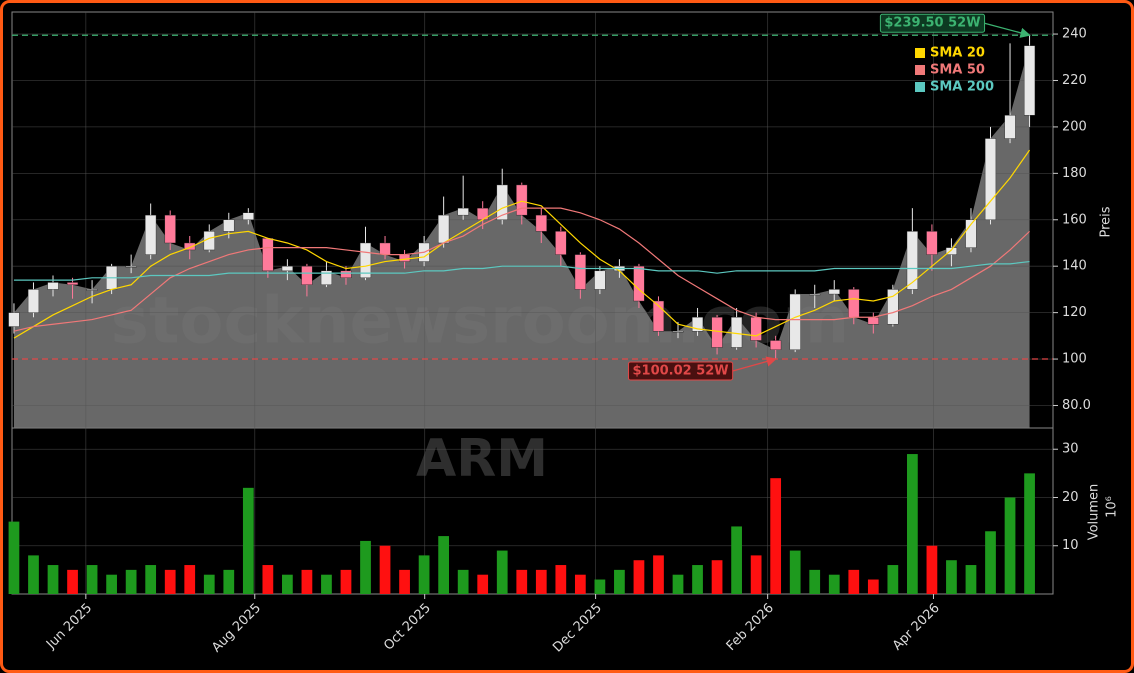 Image resolution: width=1134 pixels, height=673 pixels. Describe the element at coordinates (754, 364) in the screenshot. I see `annotation-arrow` at that location.